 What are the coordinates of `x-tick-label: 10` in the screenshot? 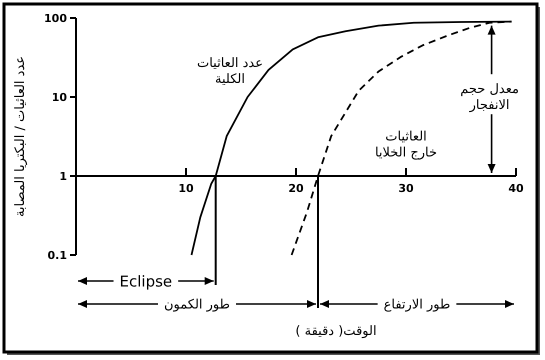 It's located at (186, 188).